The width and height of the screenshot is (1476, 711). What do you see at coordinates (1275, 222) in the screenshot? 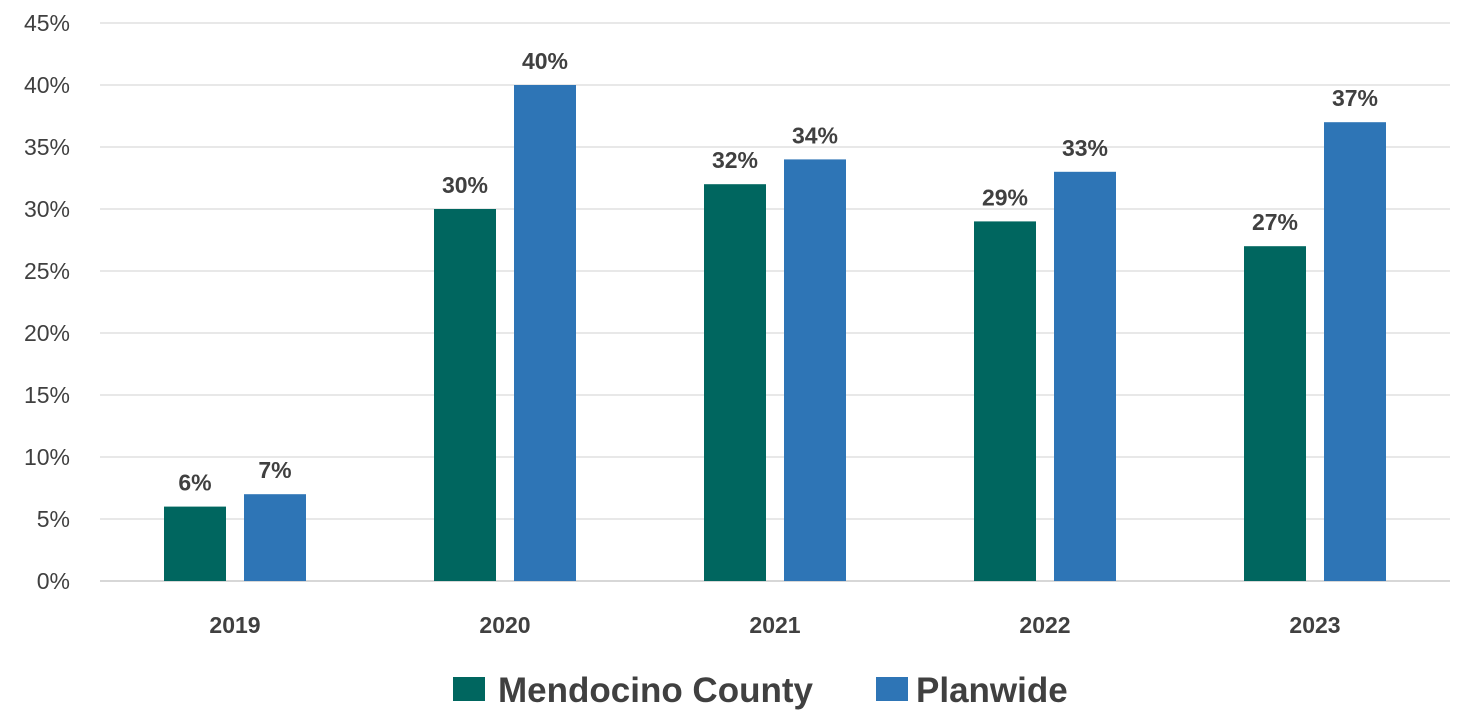
I see `data-label: 27%` at bounding box center [1275, 222].